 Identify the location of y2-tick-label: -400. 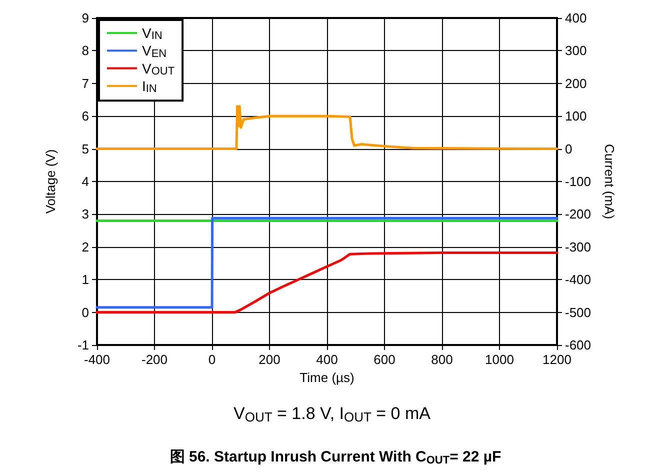
(578, 280).